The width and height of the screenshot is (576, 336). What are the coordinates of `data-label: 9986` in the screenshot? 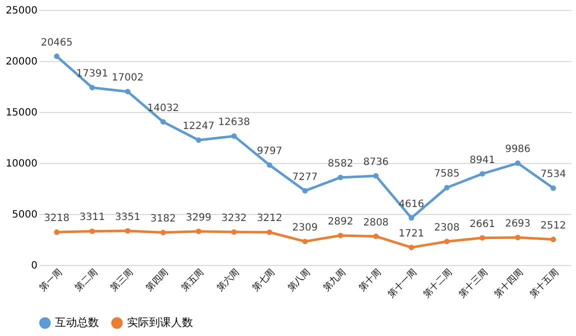 It's located at (518, 150).